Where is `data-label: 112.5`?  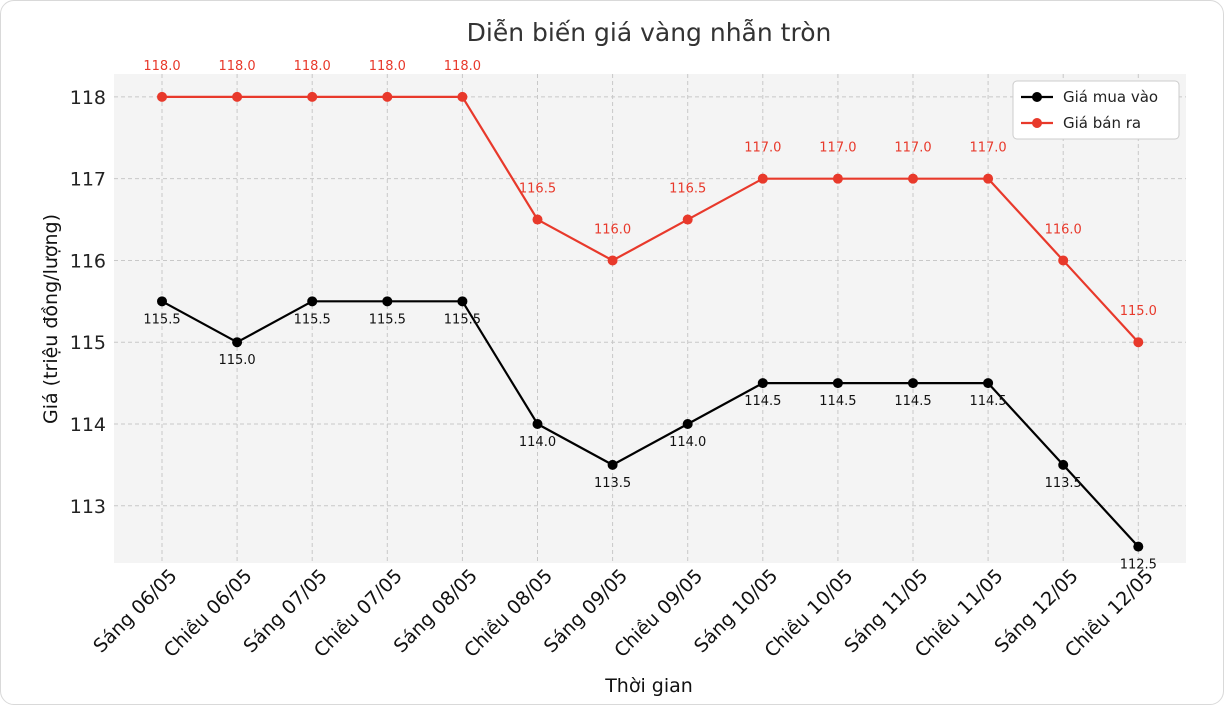 data-label: 112.5 is located at coordinates (1138, 565).